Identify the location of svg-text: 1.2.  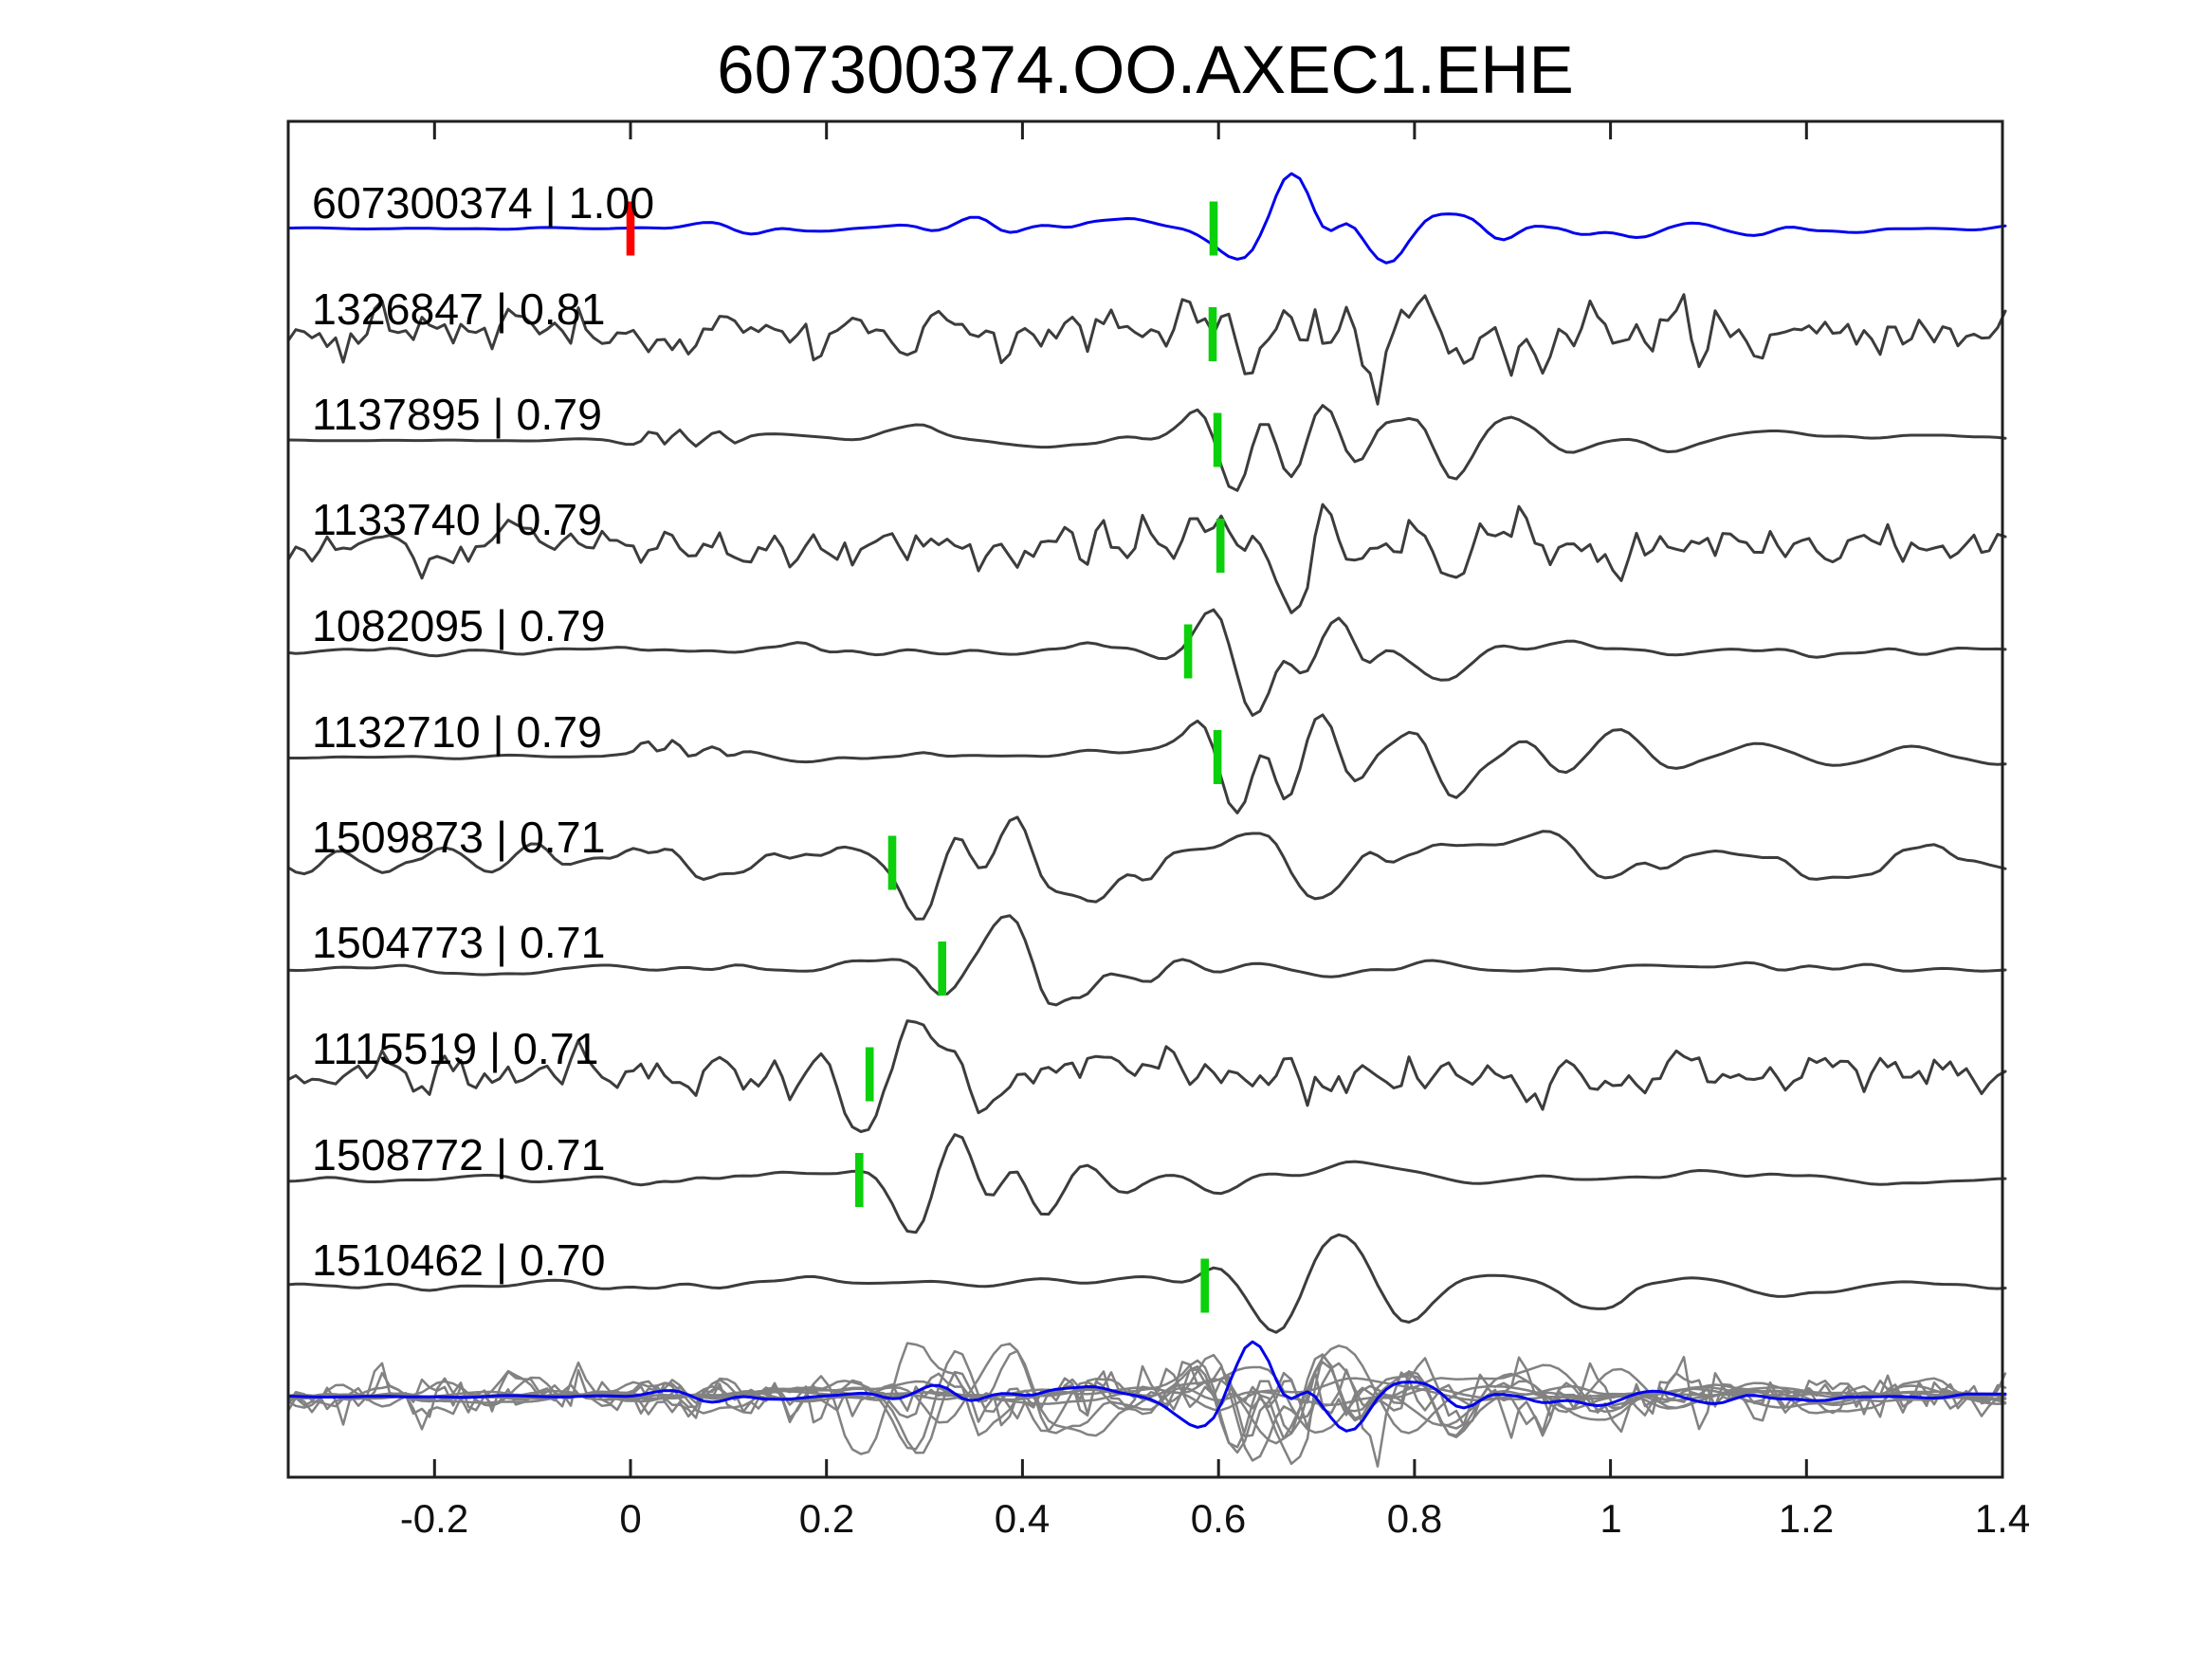
(1806, 1518).